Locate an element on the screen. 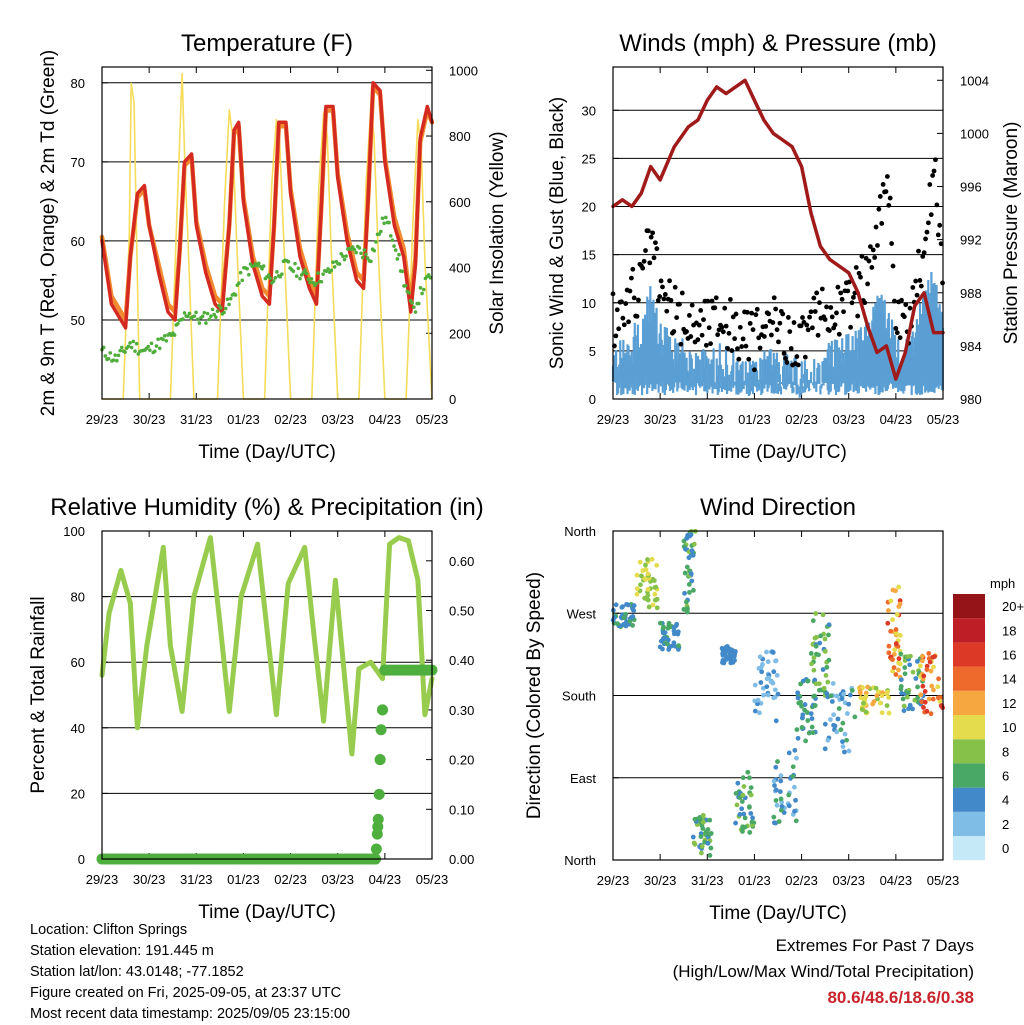 Image resolution: width=1024 pixels, height=1025 pixels. y-tick-label: East is located at coordinates (583, 778).